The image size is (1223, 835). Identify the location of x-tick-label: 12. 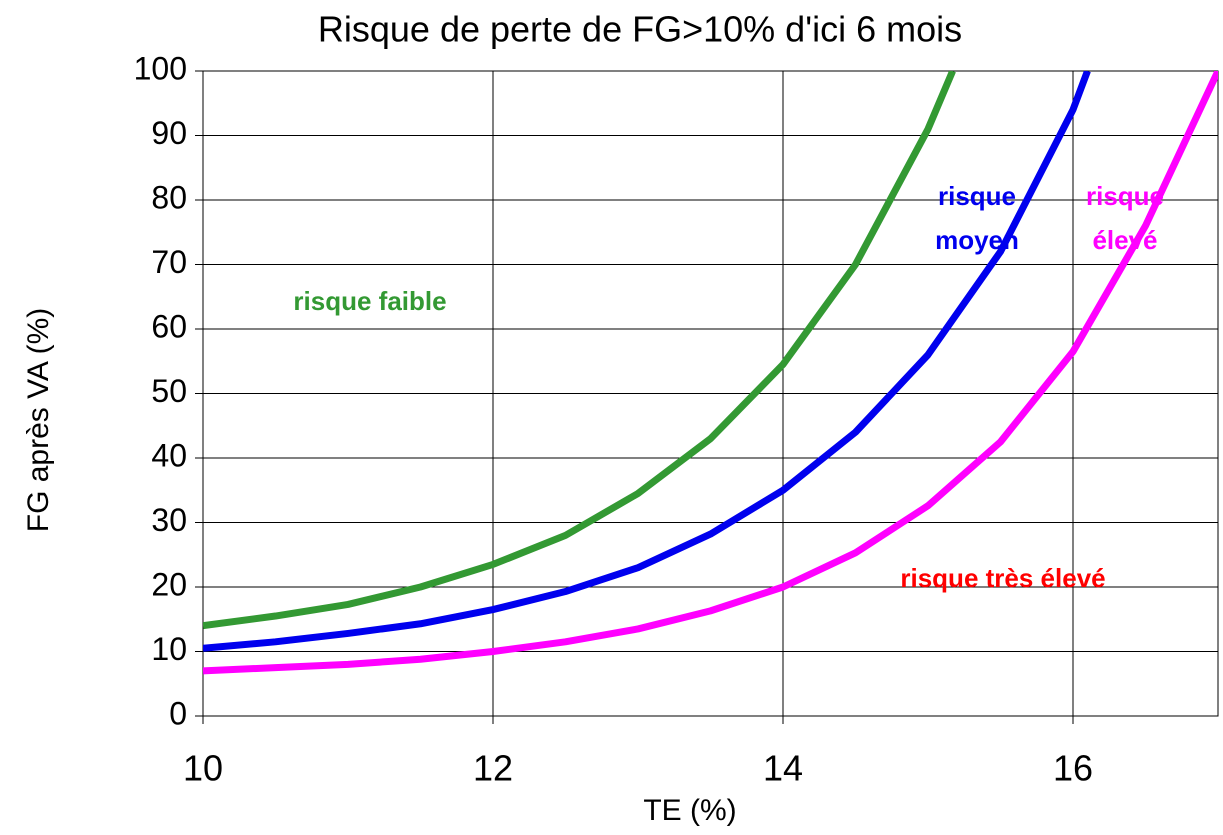
(493, 768).